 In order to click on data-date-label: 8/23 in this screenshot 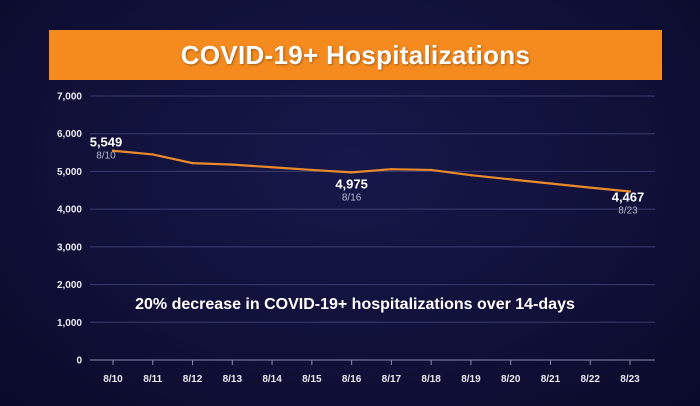, I will do `click(628, 211)`.